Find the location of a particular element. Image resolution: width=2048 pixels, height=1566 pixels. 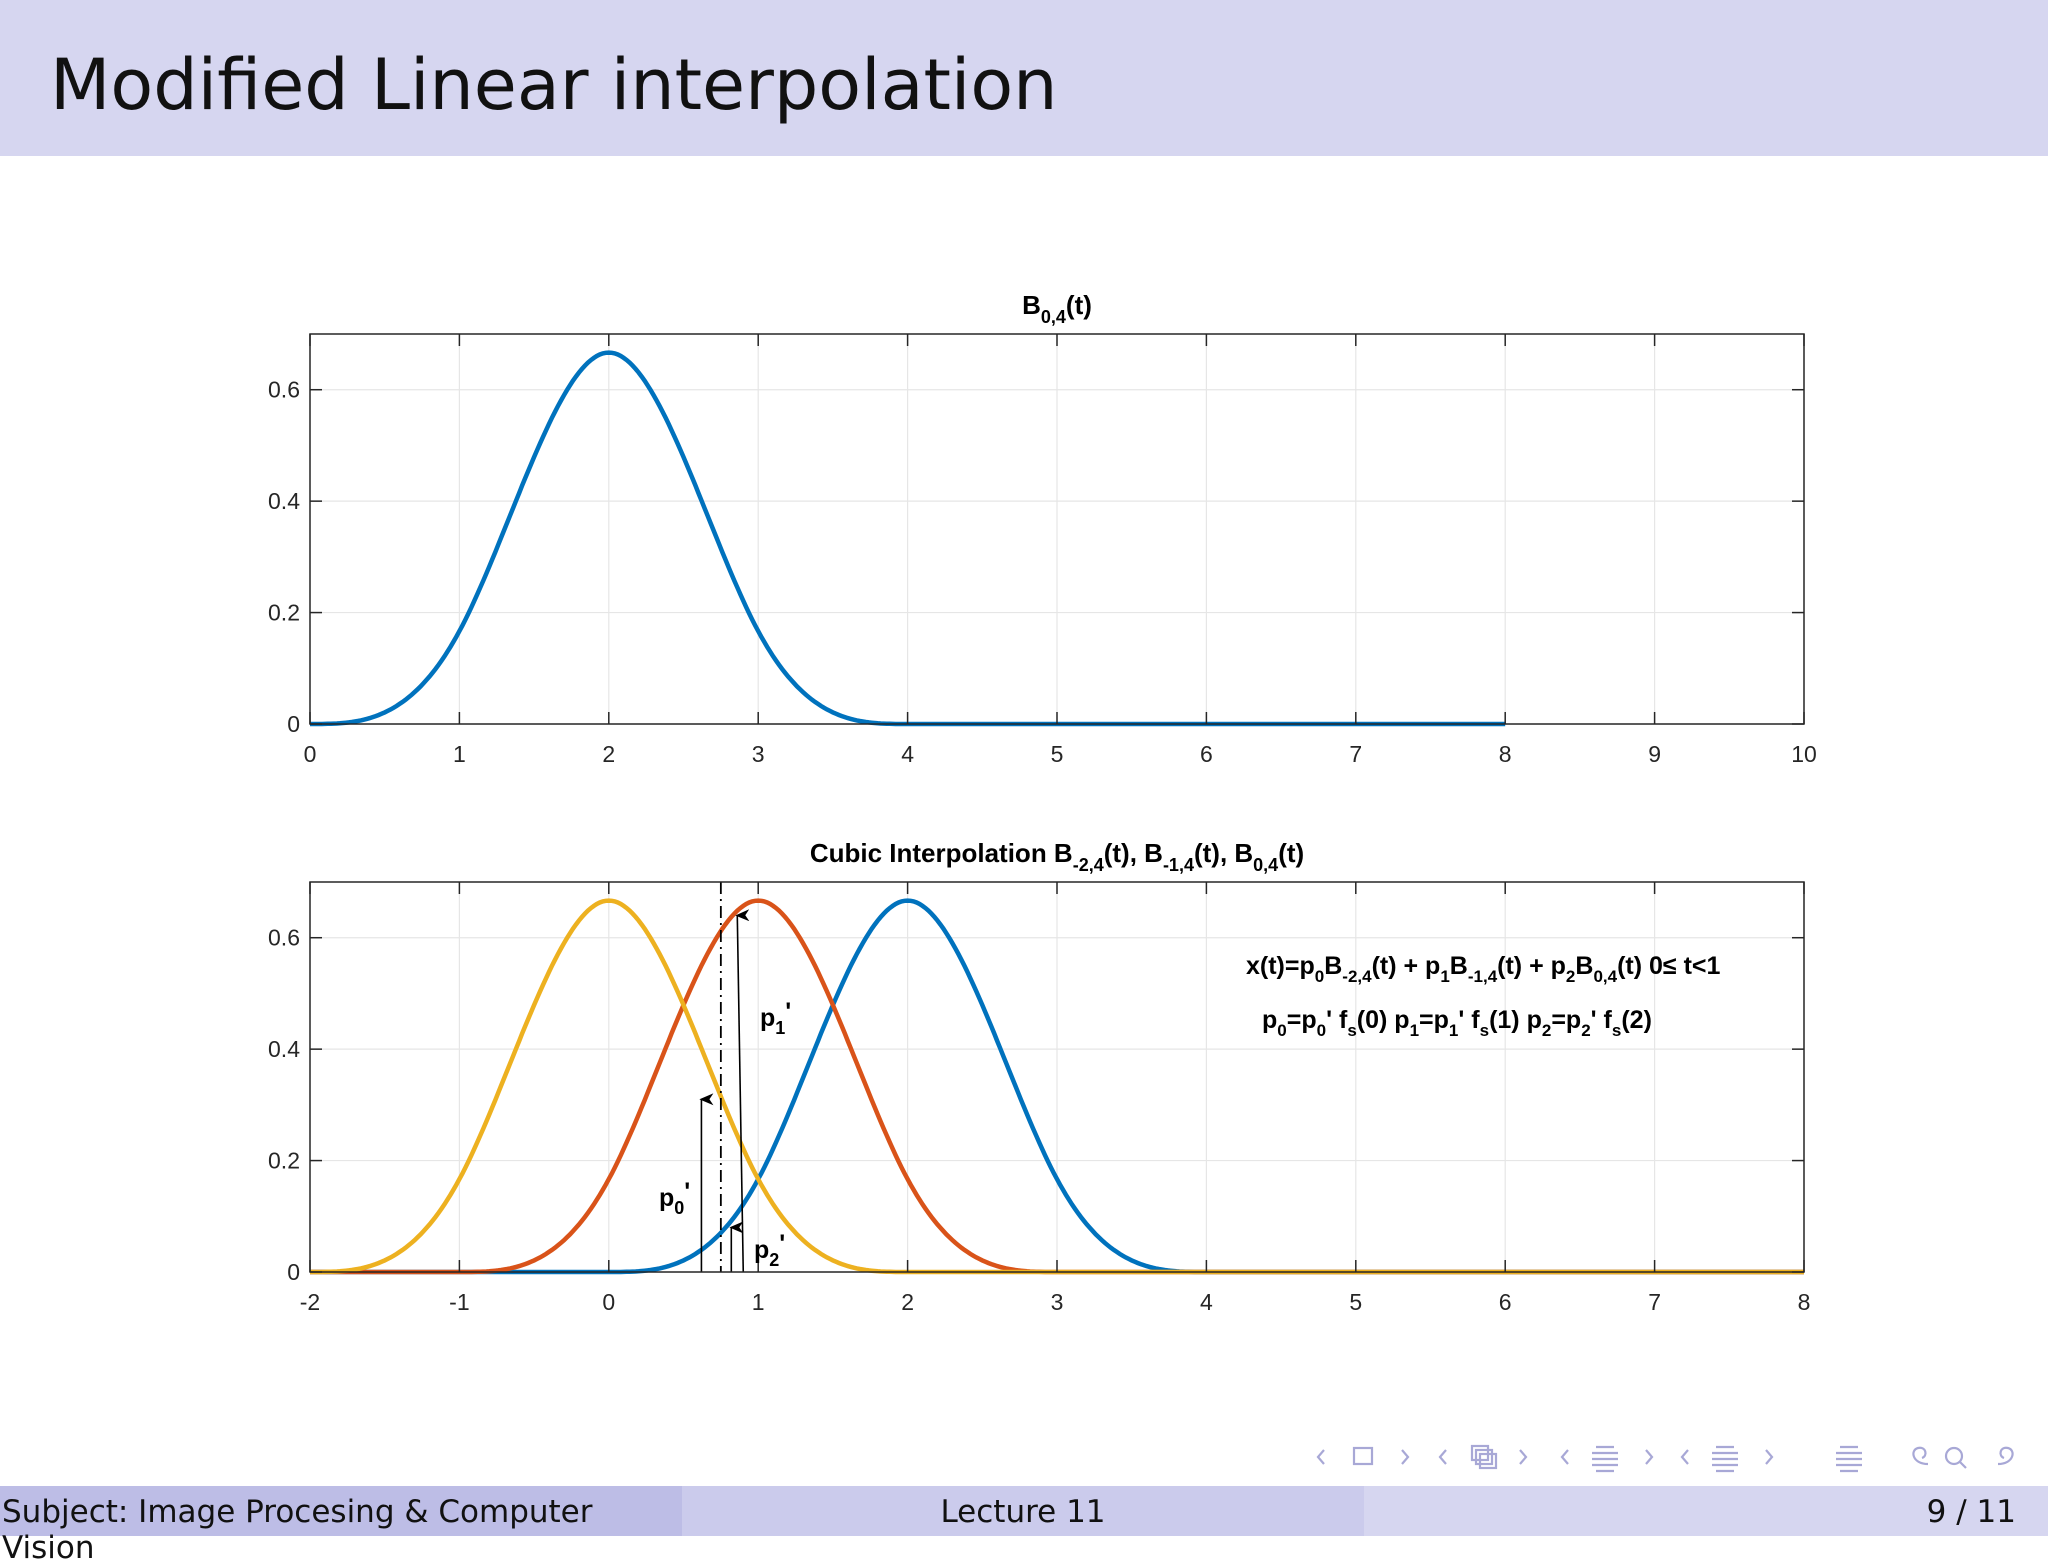

nav-next-subsection-icon is located at coordinates (1649, 1457).